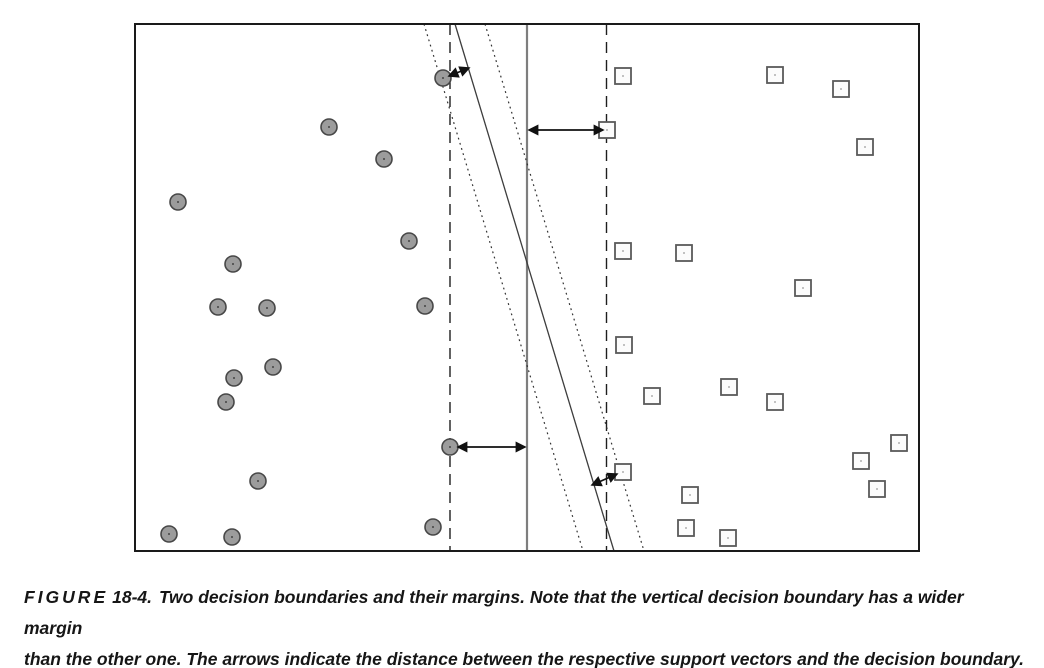 This screenshot has width=1044, height=668. Describe the element at coordinates (66, 597) in the screenshot. I see `figure-label-word: FIGURE` at that location.